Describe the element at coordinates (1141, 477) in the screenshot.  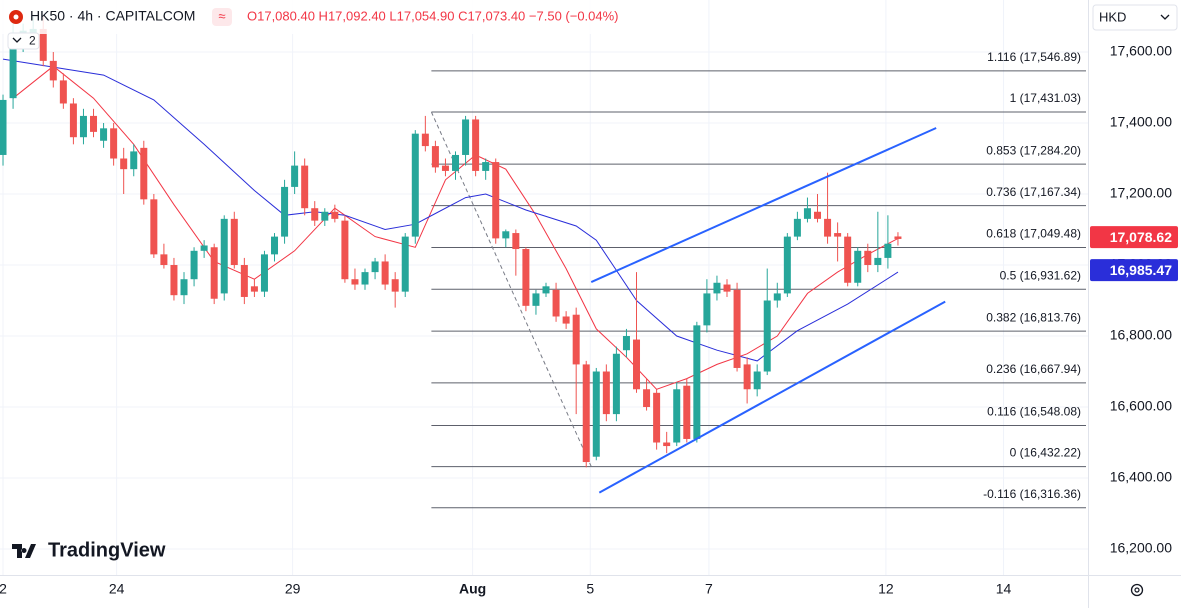
I see `y-tick-label: 16,400.00` at that location.